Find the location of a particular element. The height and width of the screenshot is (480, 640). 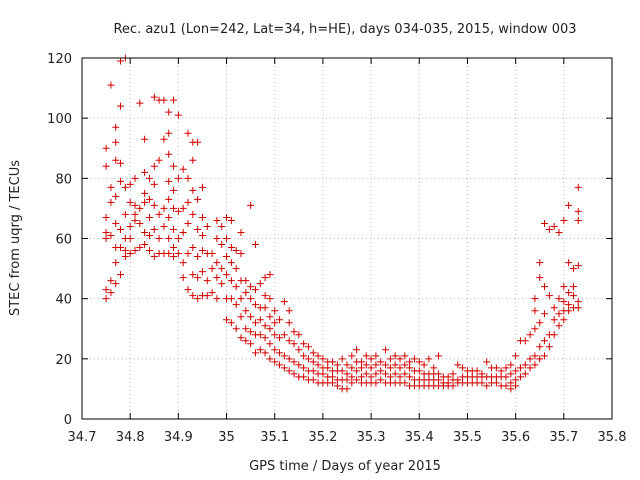

x-tick-label: 35.5 is located at coordinates (467, 437).